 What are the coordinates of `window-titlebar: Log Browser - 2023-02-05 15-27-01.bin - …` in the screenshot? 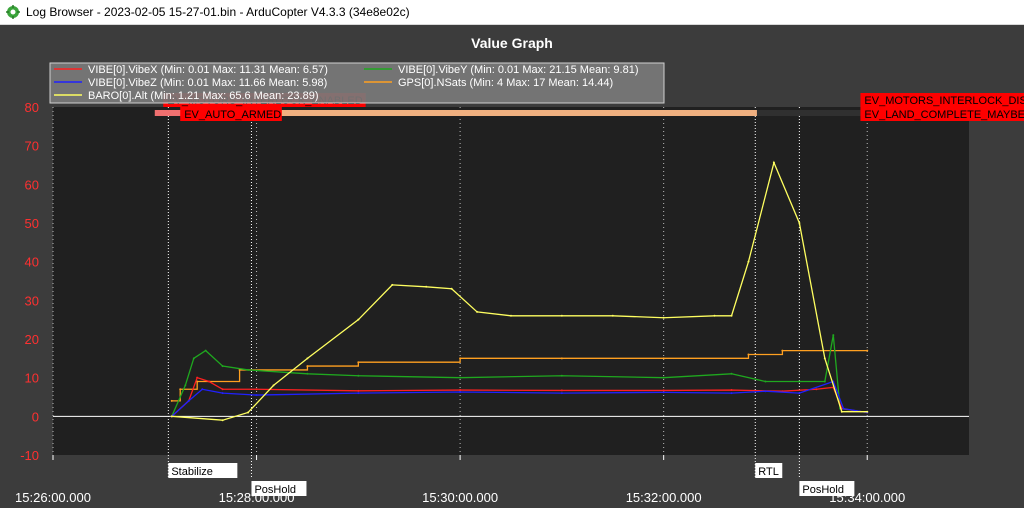 It's located at (512, 12).